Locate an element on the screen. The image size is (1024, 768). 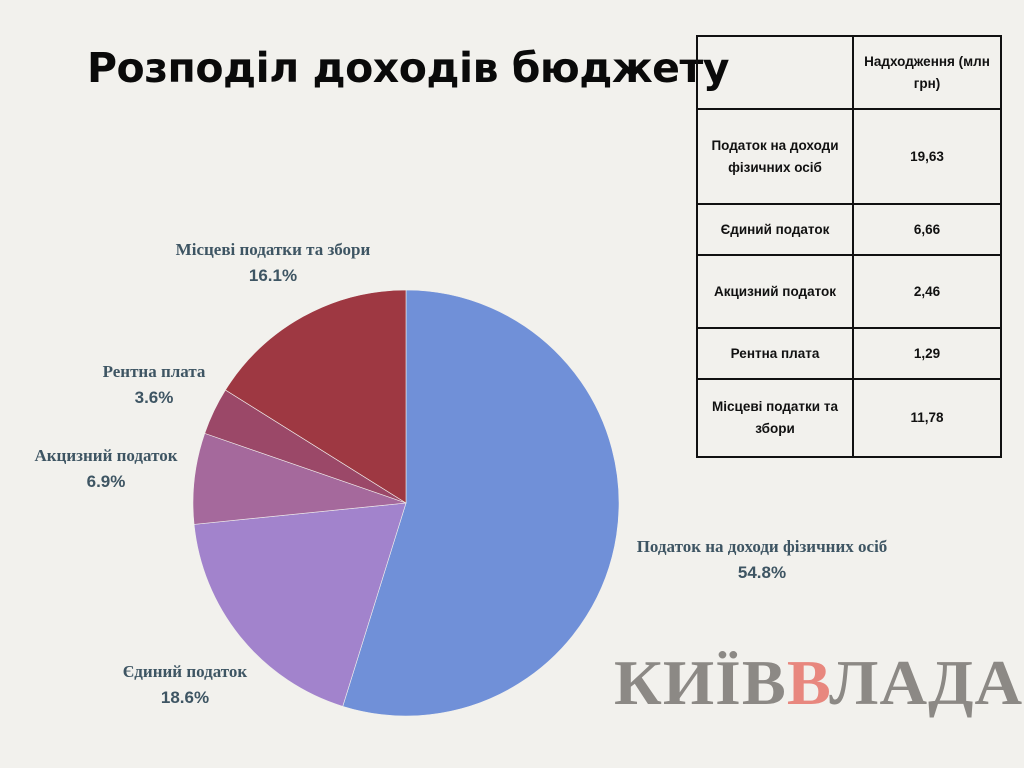
label-pdfo: Податок на доходи фізичних осіб 54.8% is located at coordinates (762, 560).